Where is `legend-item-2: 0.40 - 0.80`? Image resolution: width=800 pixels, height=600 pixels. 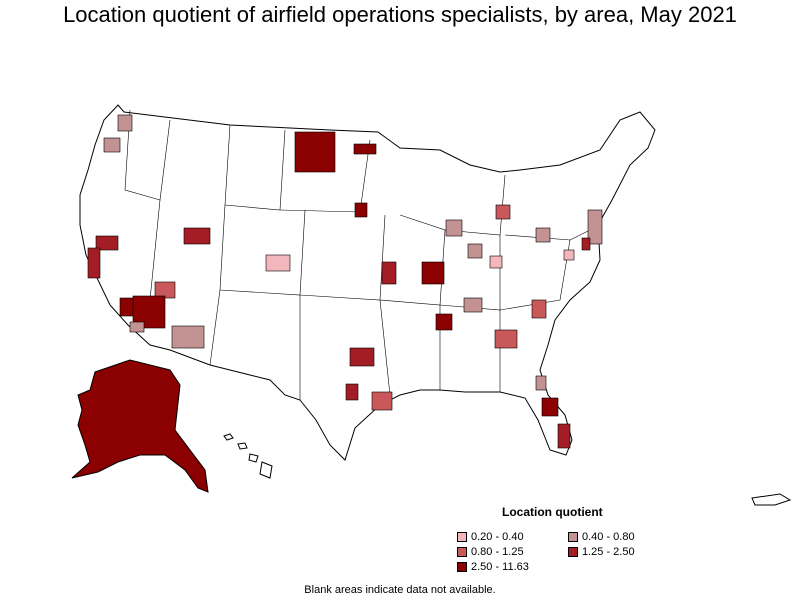 legend-item-2: 0.40 - 0.80 is located at coordinates (601, 537).